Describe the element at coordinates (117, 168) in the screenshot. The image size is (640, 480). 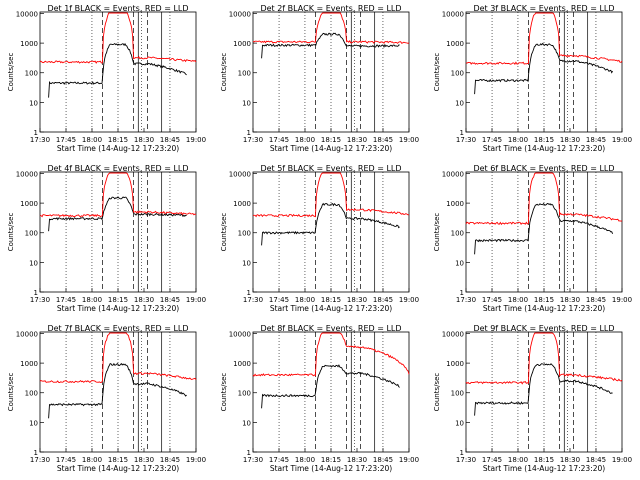
I see `panel-title: Det 4f BLACK = Events, RED = LLD` at that location.